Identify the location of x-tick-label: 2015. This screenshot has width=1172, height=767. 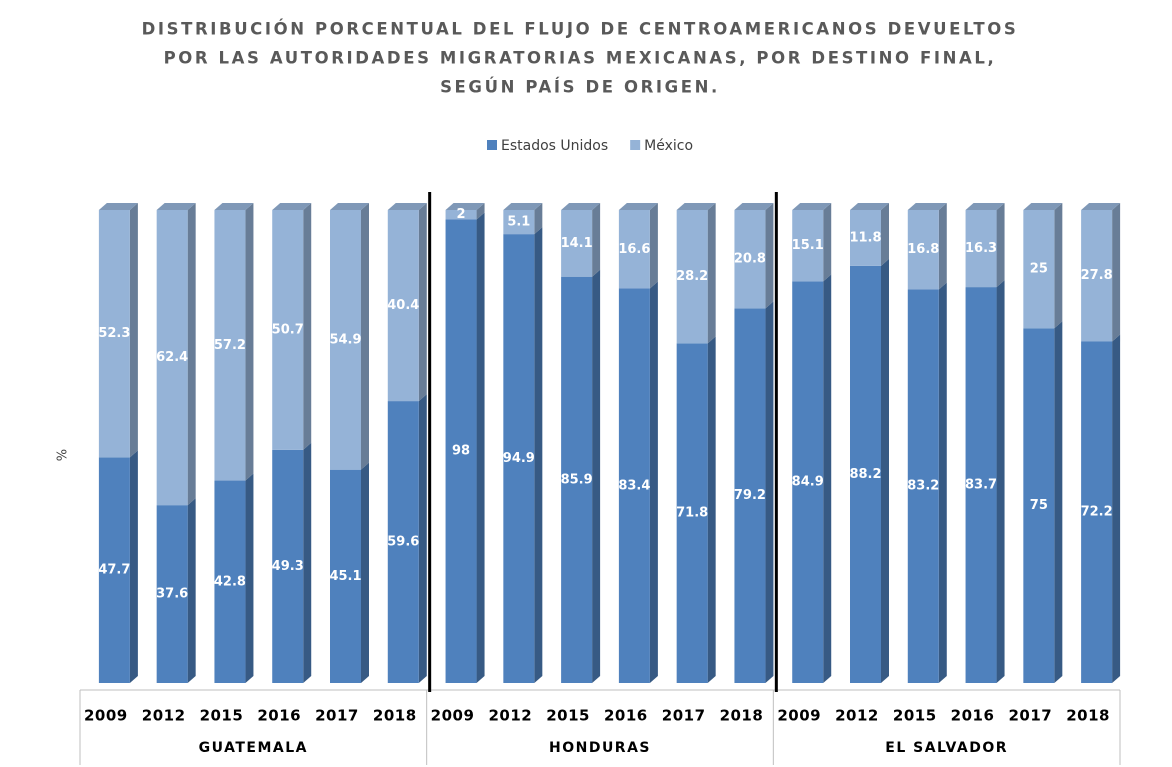
(568, 716).